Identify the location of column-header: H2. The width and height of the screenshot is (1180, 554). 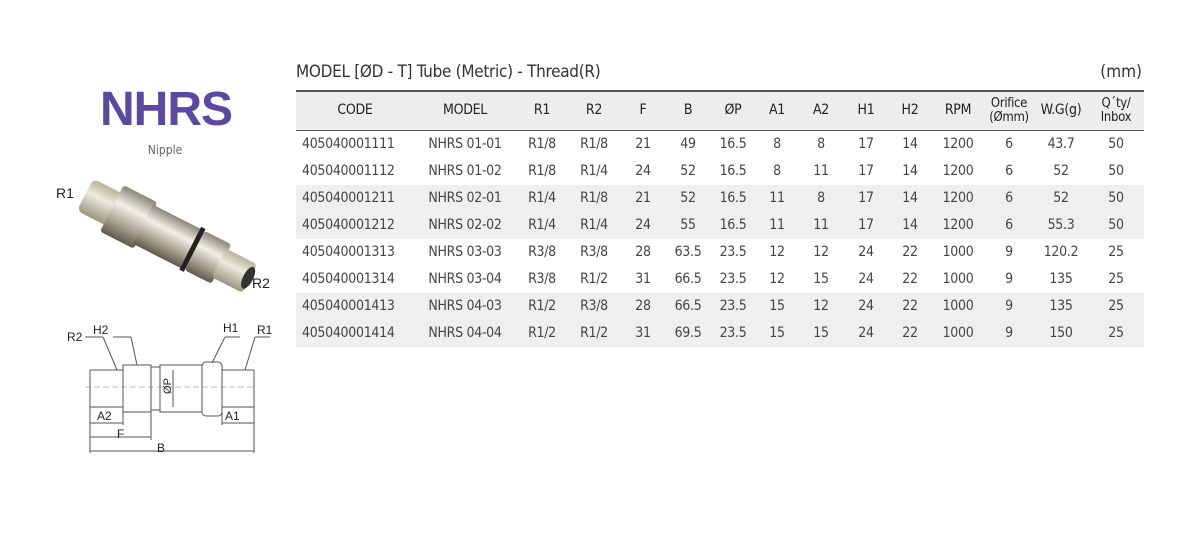
(910, 110).